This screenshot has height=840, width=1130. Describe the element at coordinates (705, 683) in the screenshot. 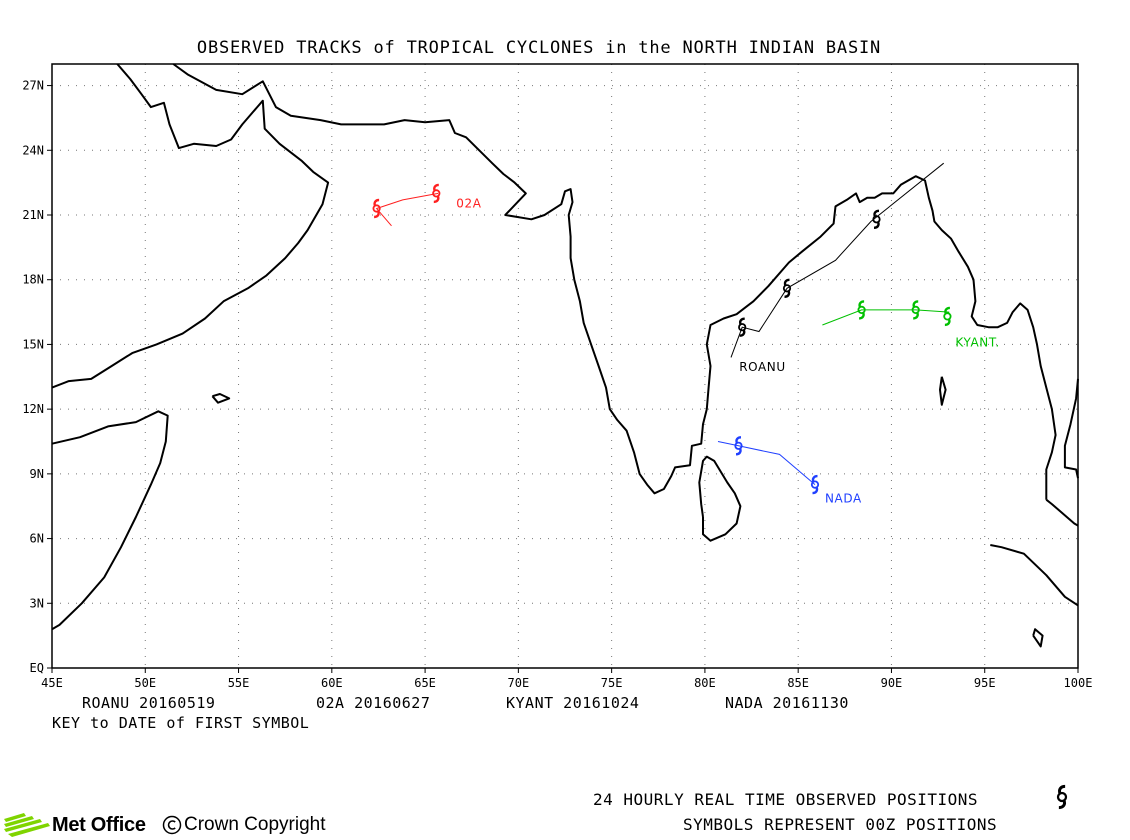

I see `lon-tick-label: 80E` at that location.